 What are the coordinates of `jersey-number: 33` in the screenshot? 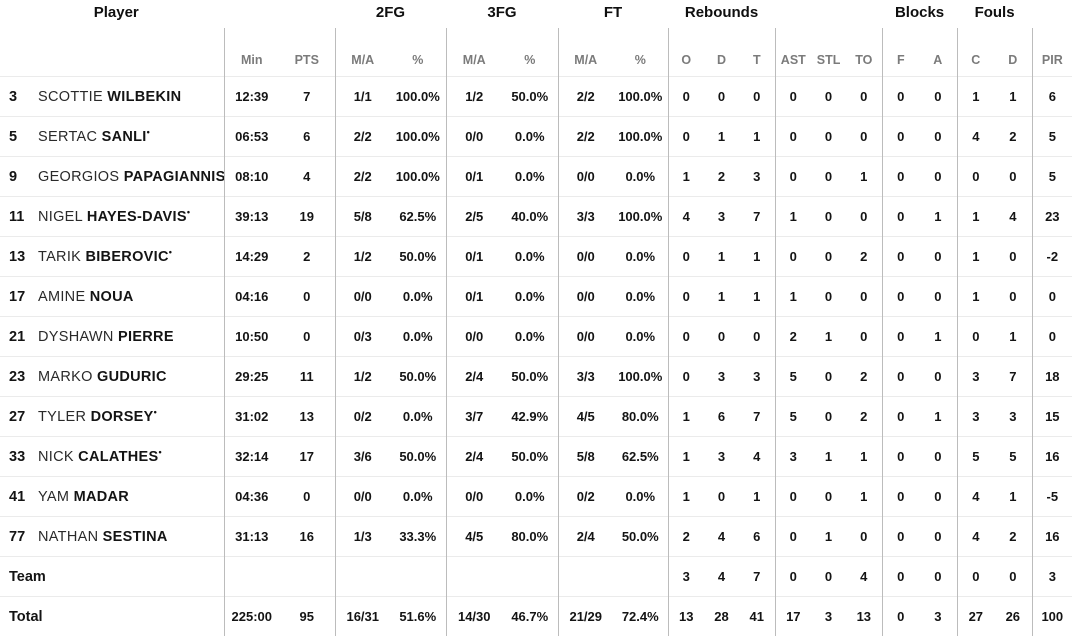 It's located at (23, 457).